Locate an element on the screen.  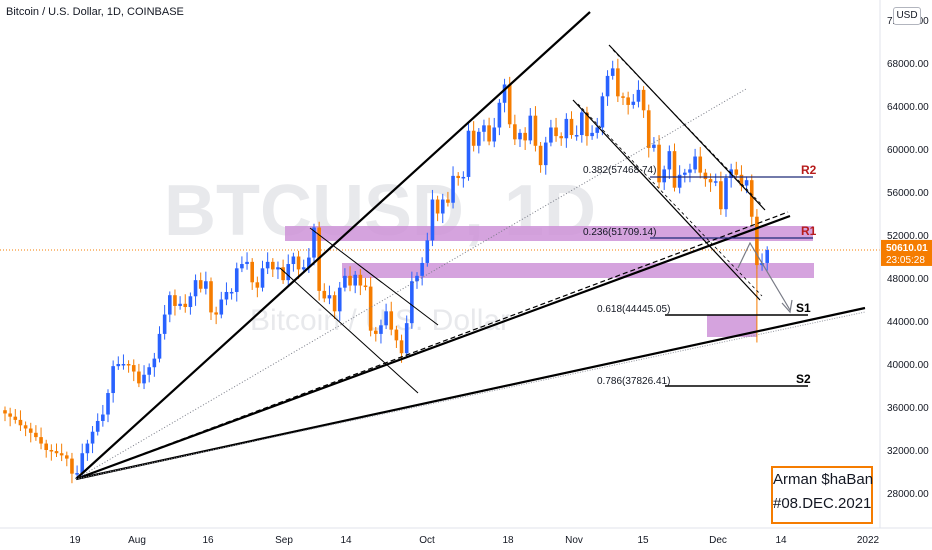
support-box-s1 is located at coordinates (732, 326).